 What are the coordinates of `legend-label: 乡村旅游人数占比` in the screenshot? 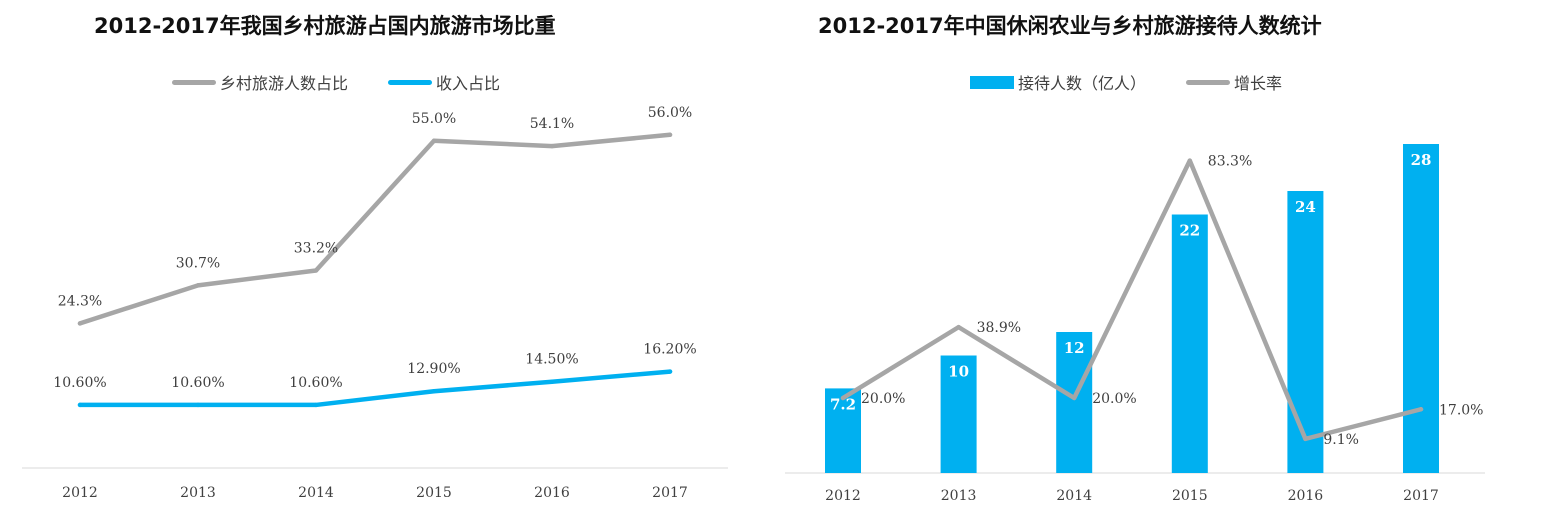 It's located at (284, 83).